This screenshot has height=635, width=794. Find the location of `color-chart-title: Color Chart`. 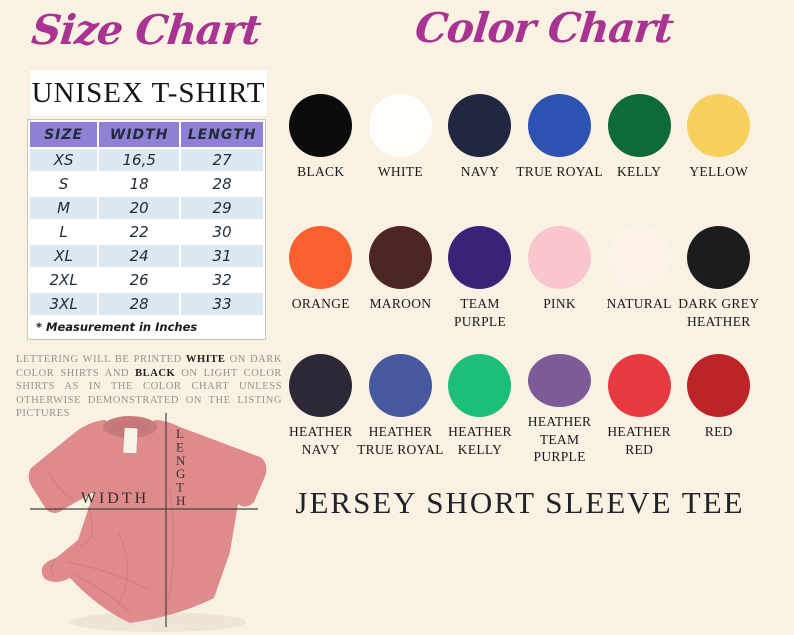

color-chart-title: Color Chart is located at coordinates (544, 28).